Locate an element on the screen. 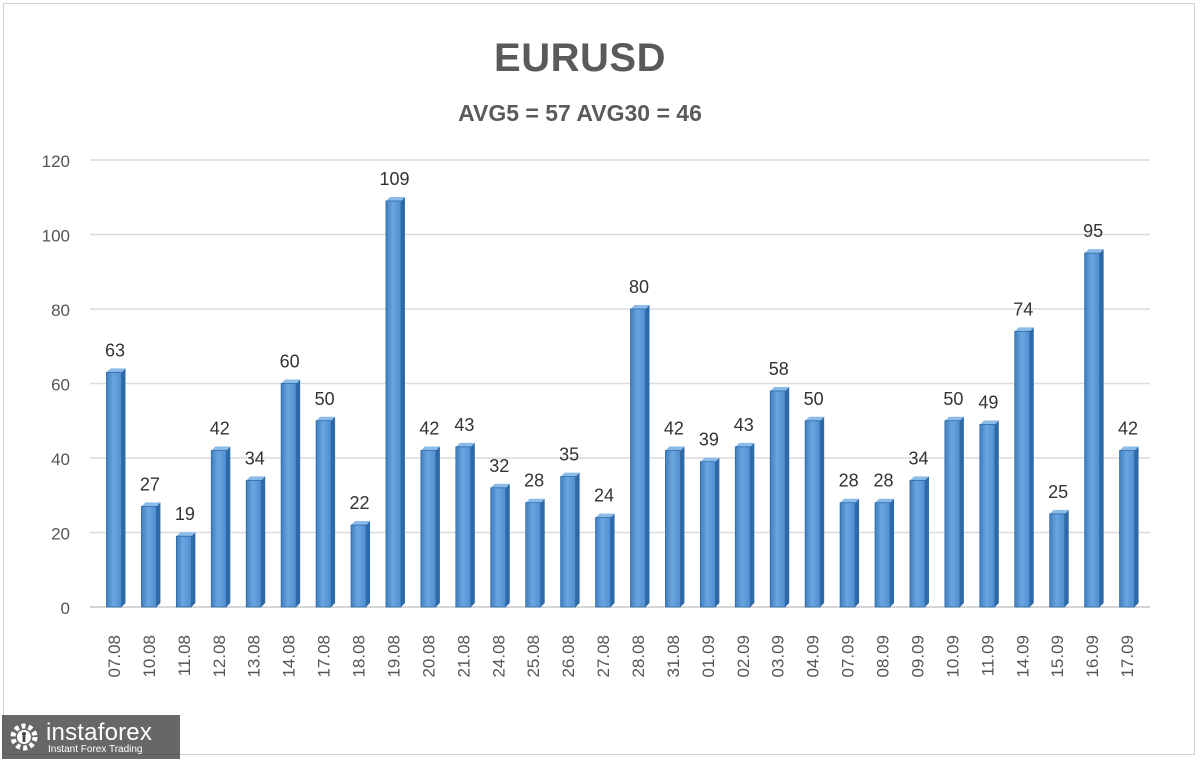 Image resolution: width=1200 pixels, height=760 pixels. data-label: 39 is located at coordinates (709, 440).